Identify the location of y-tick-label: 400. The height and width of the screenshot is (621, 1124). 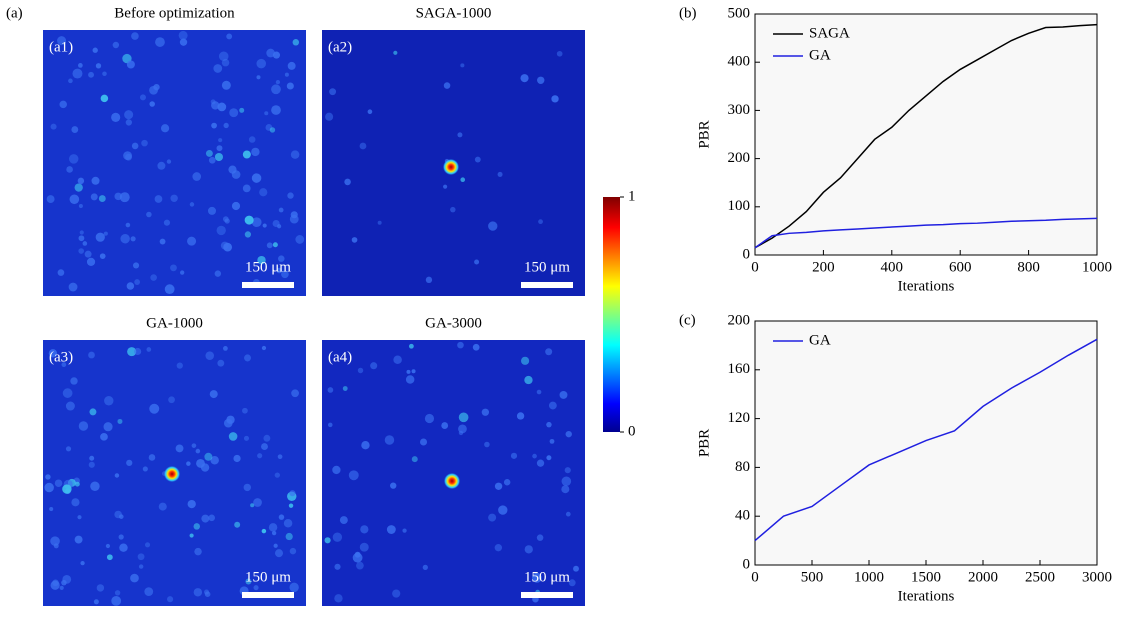
(739, 62).